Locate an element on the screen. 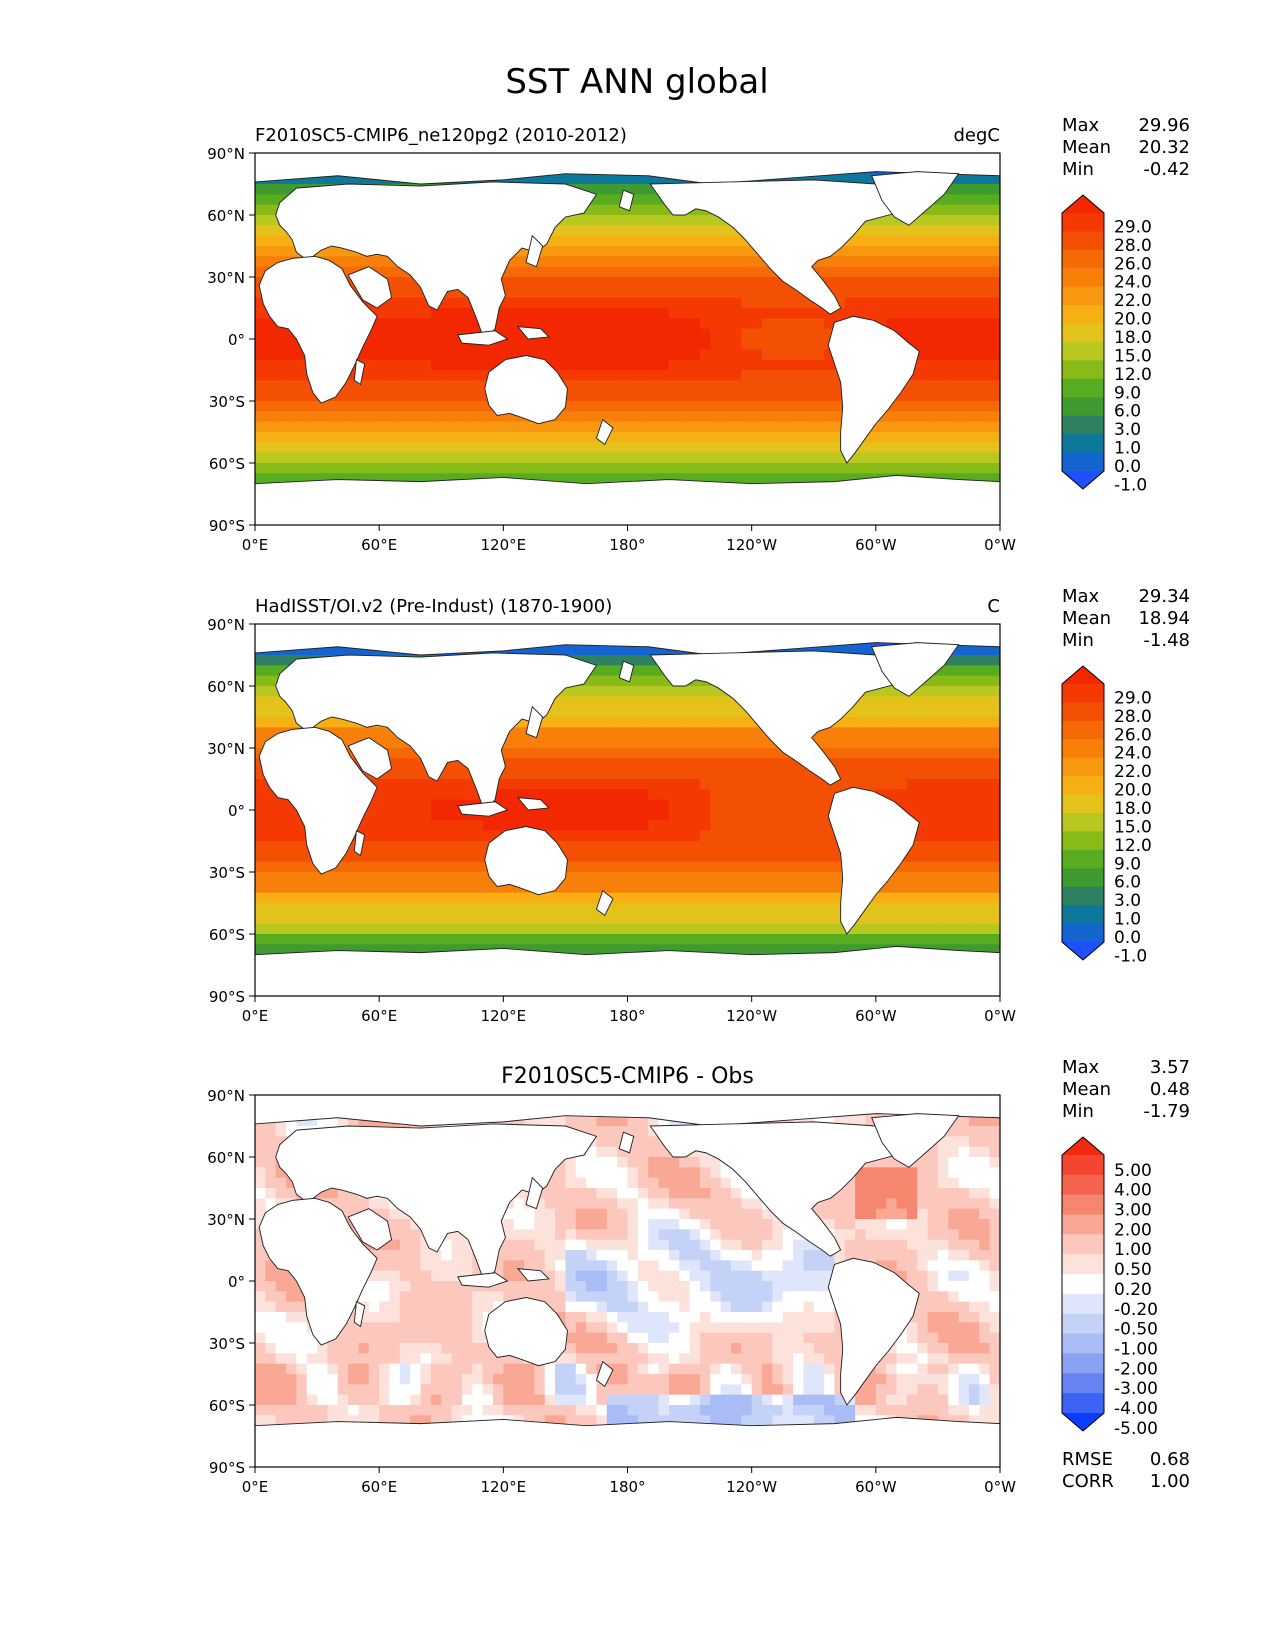  stat-value: 29.34 is located at coordinates (1164, 596).